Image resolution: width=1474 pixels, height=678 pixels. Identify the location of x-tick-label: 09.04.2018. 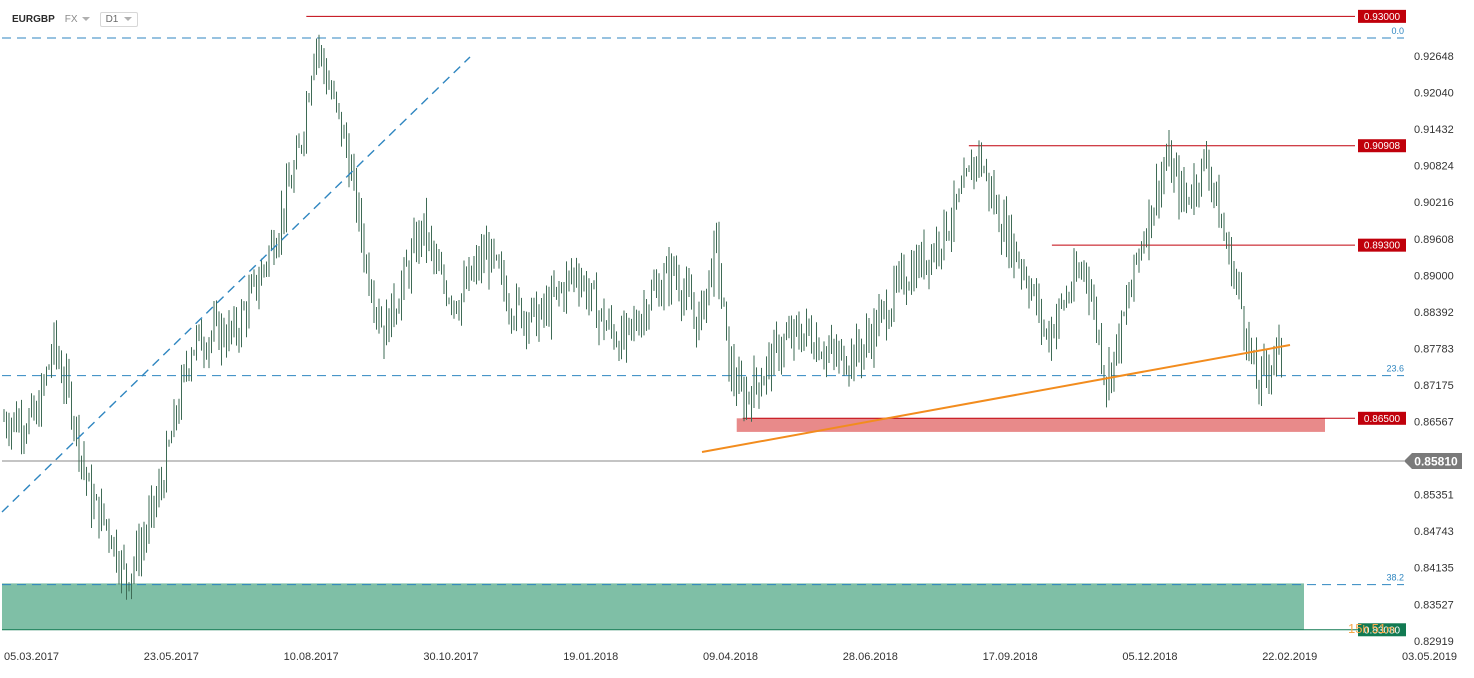
(730, 657).